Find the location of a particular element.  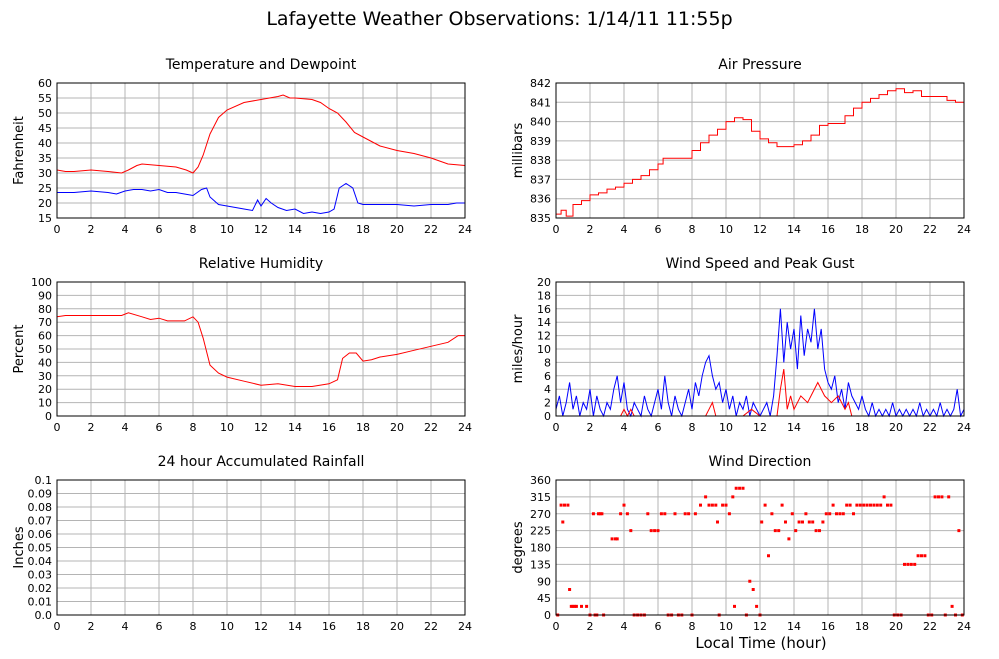

y-tick-label: 14 is located at coordinates (544, 322).